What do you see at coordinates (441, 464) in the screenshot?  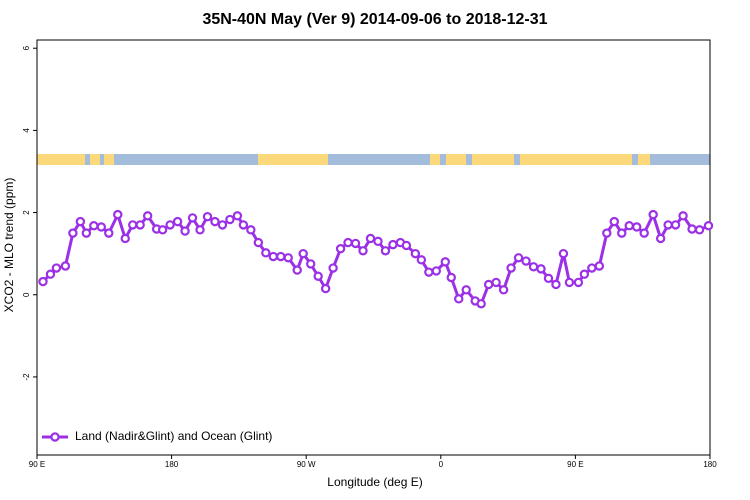 I see `x-tick-label: 0` at bounding box center [441, 464].